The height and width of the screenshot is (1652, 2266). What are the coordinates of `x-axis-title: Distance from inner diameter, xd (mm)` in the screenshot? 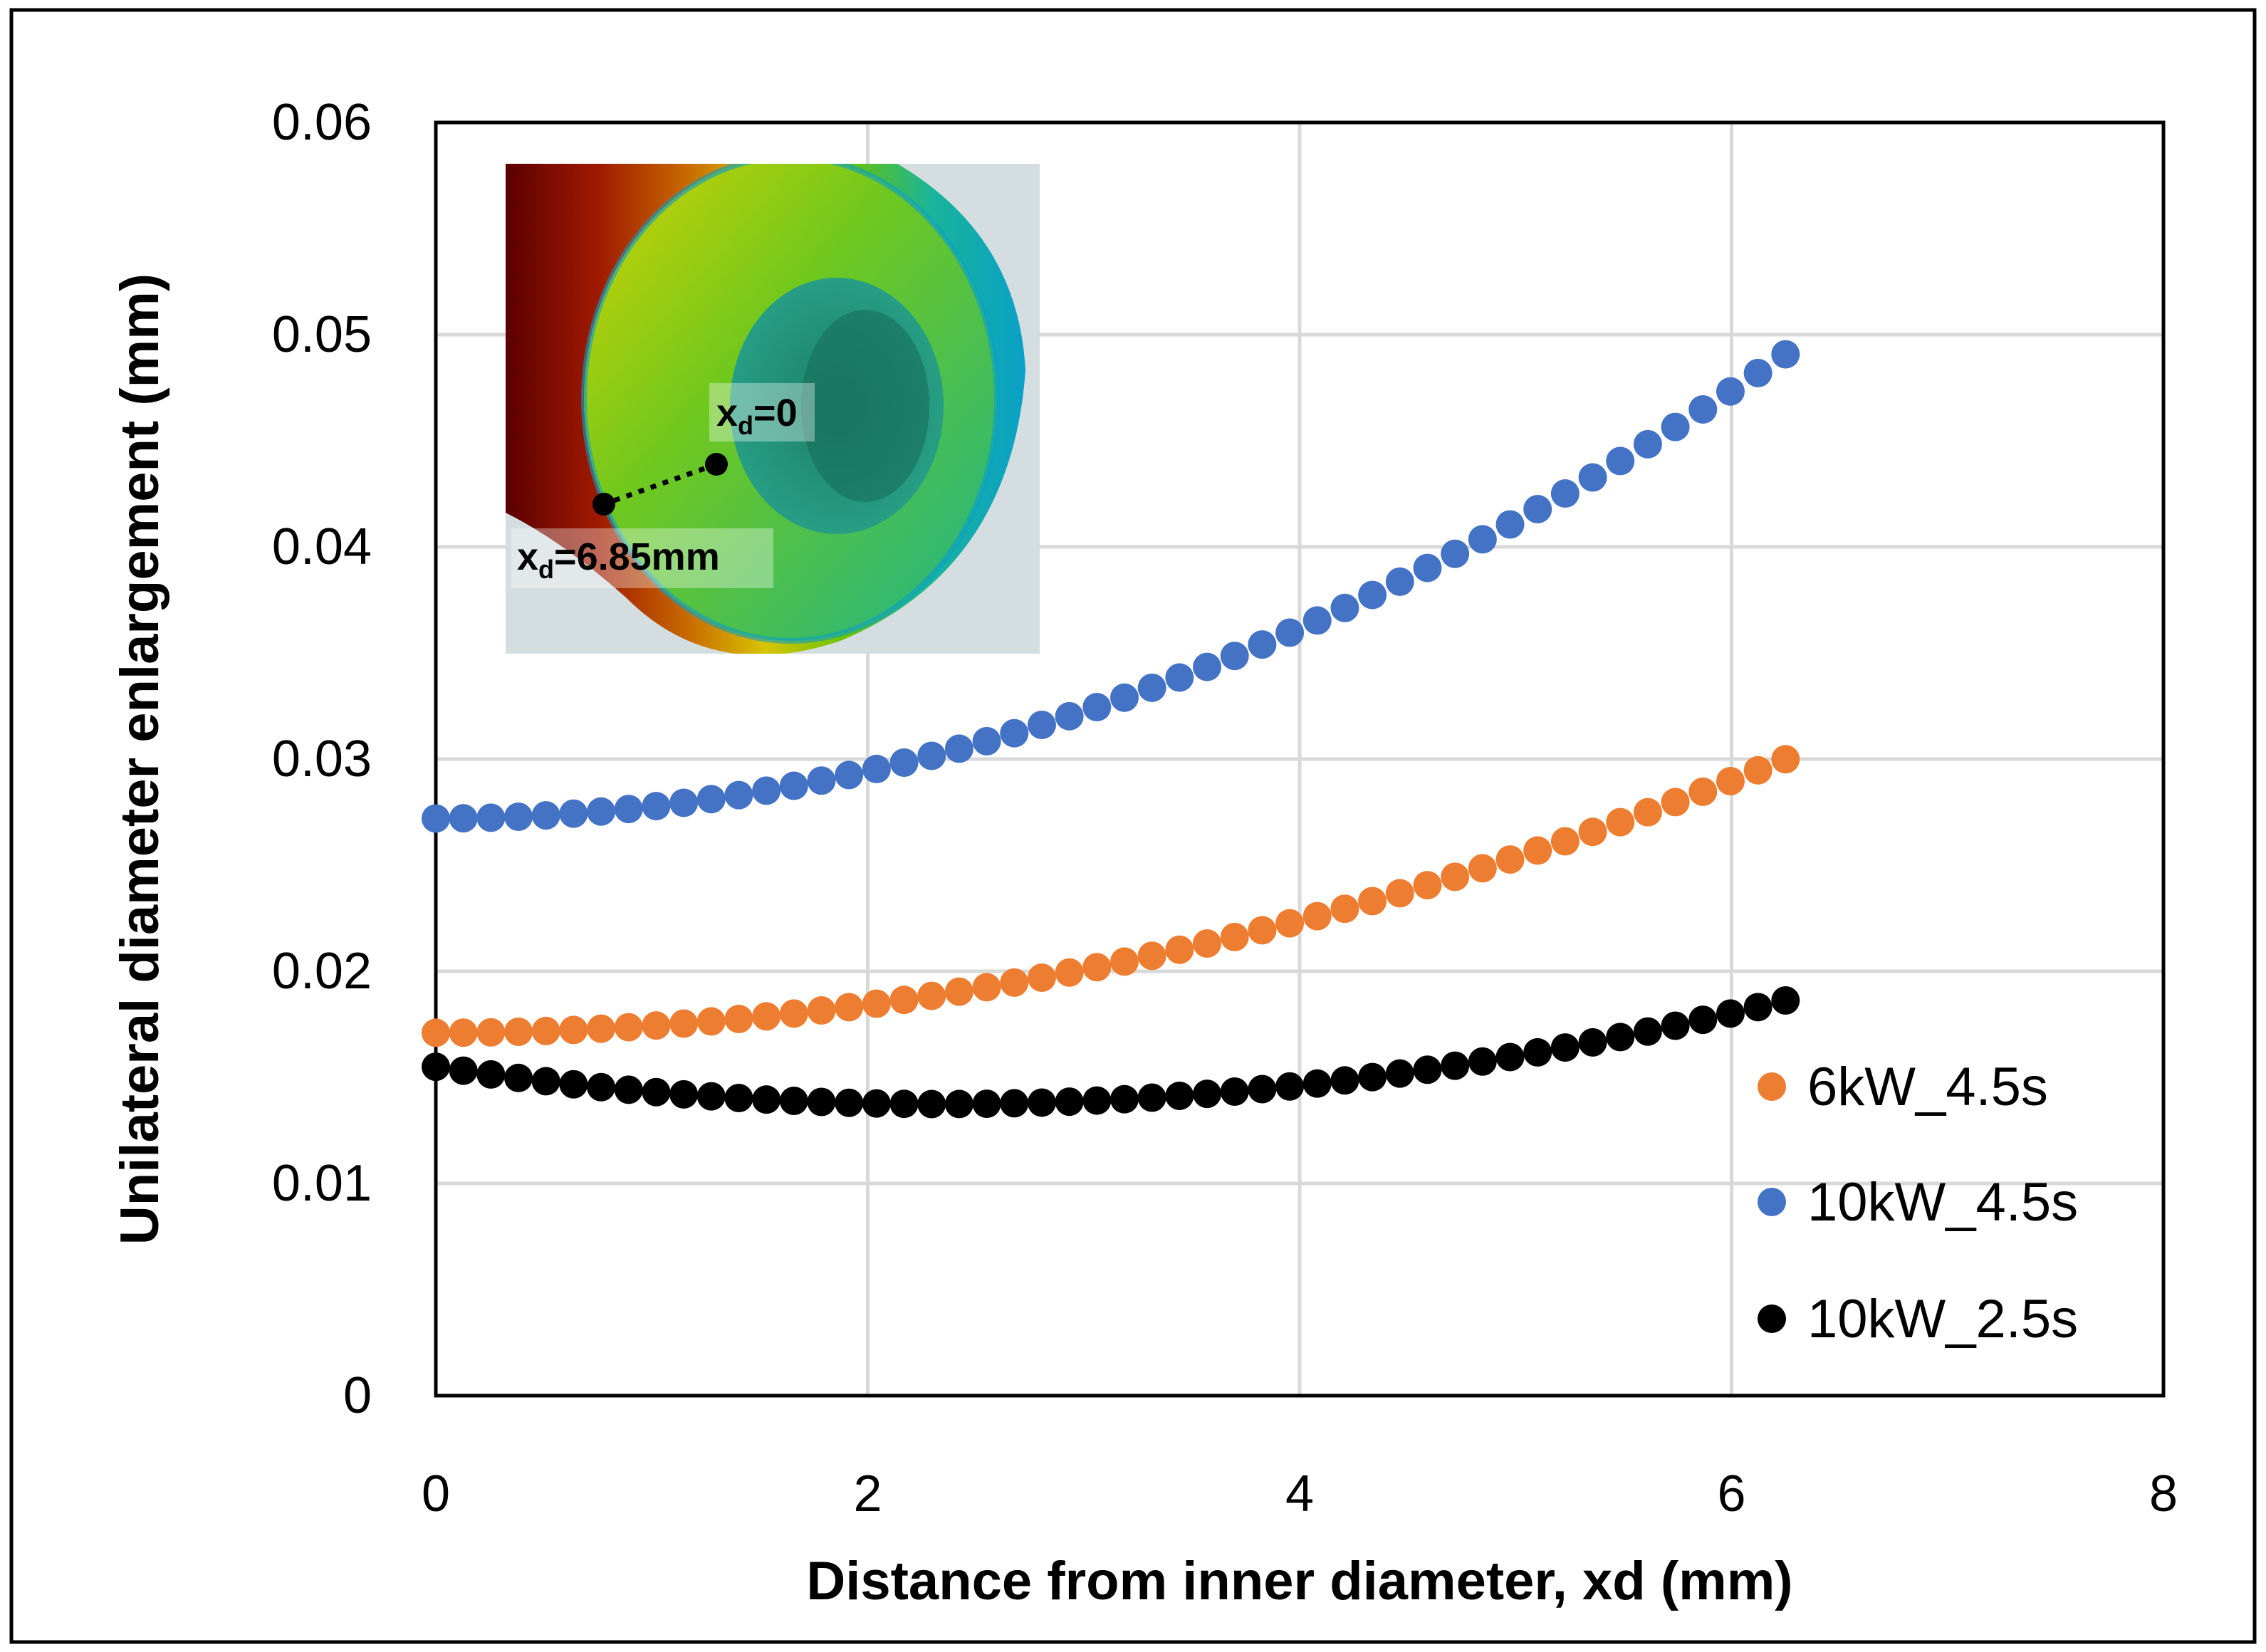 It's located at (1299, 1581).